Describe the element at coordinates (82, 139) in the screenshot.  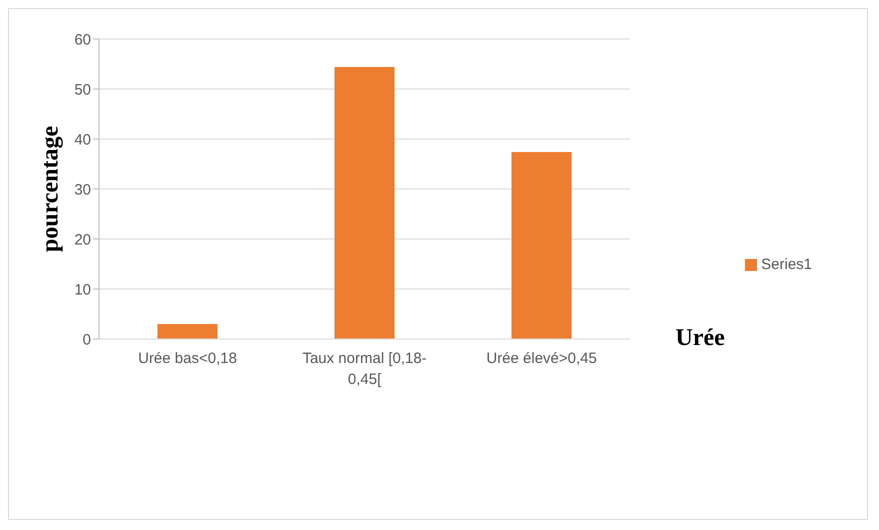
I see `y-tick-label: 40` at that location.